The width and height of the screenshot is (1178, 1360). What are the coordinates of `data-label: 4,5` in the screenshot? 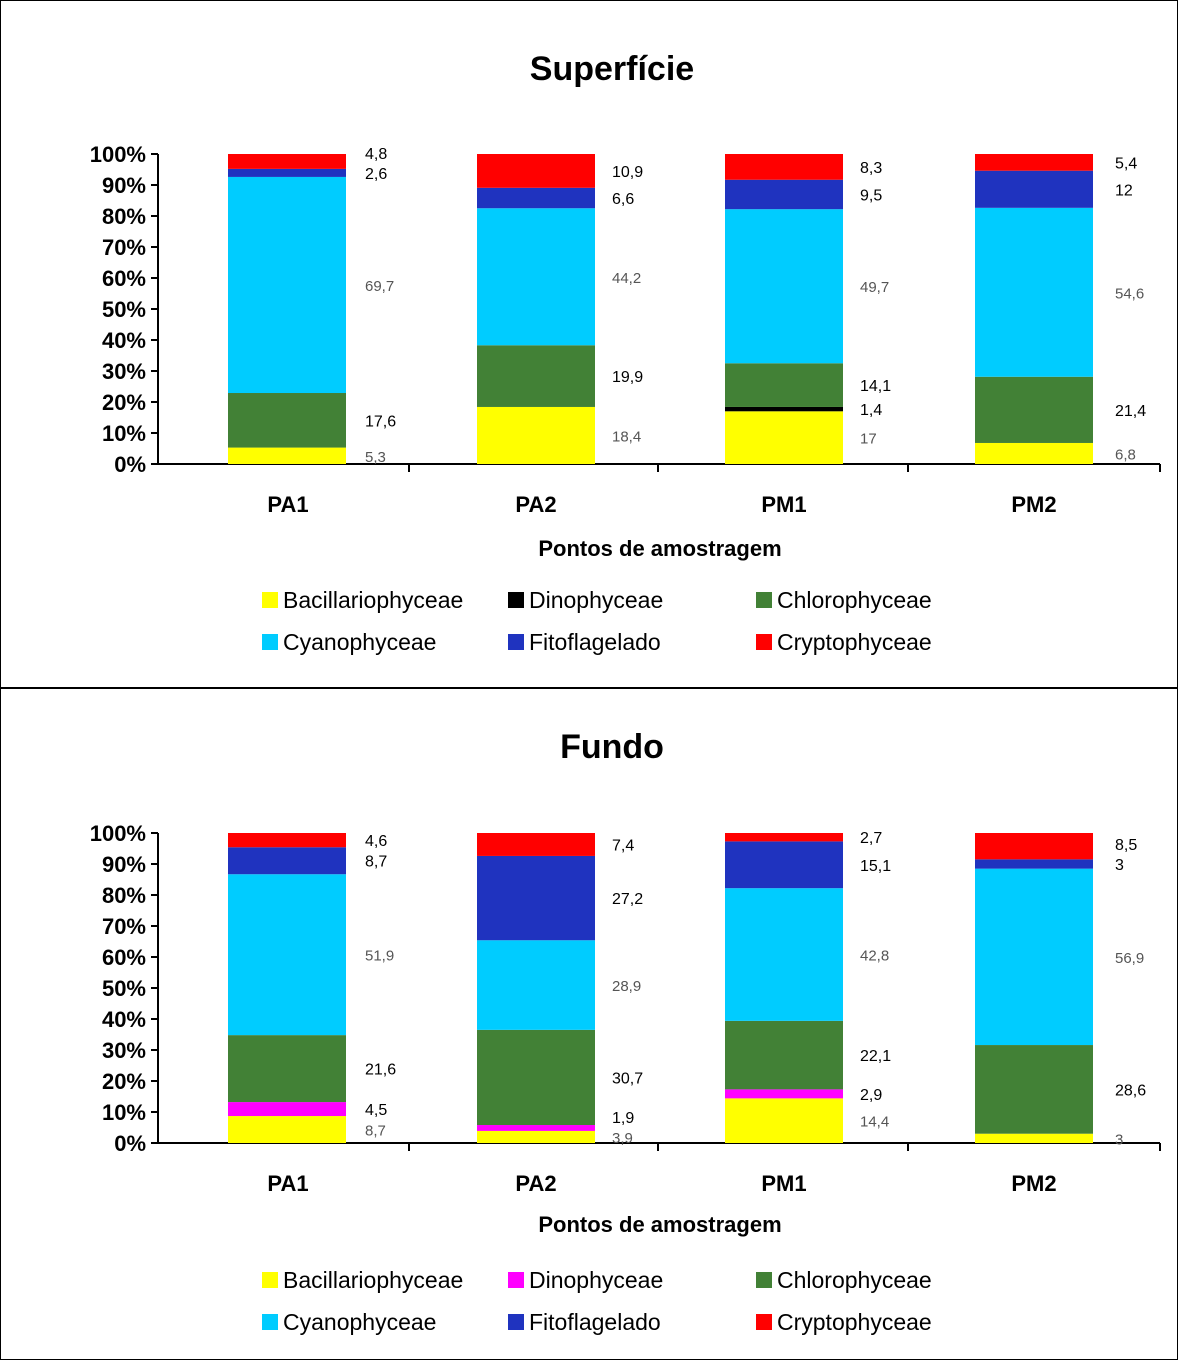 It's located at (376, 1110).